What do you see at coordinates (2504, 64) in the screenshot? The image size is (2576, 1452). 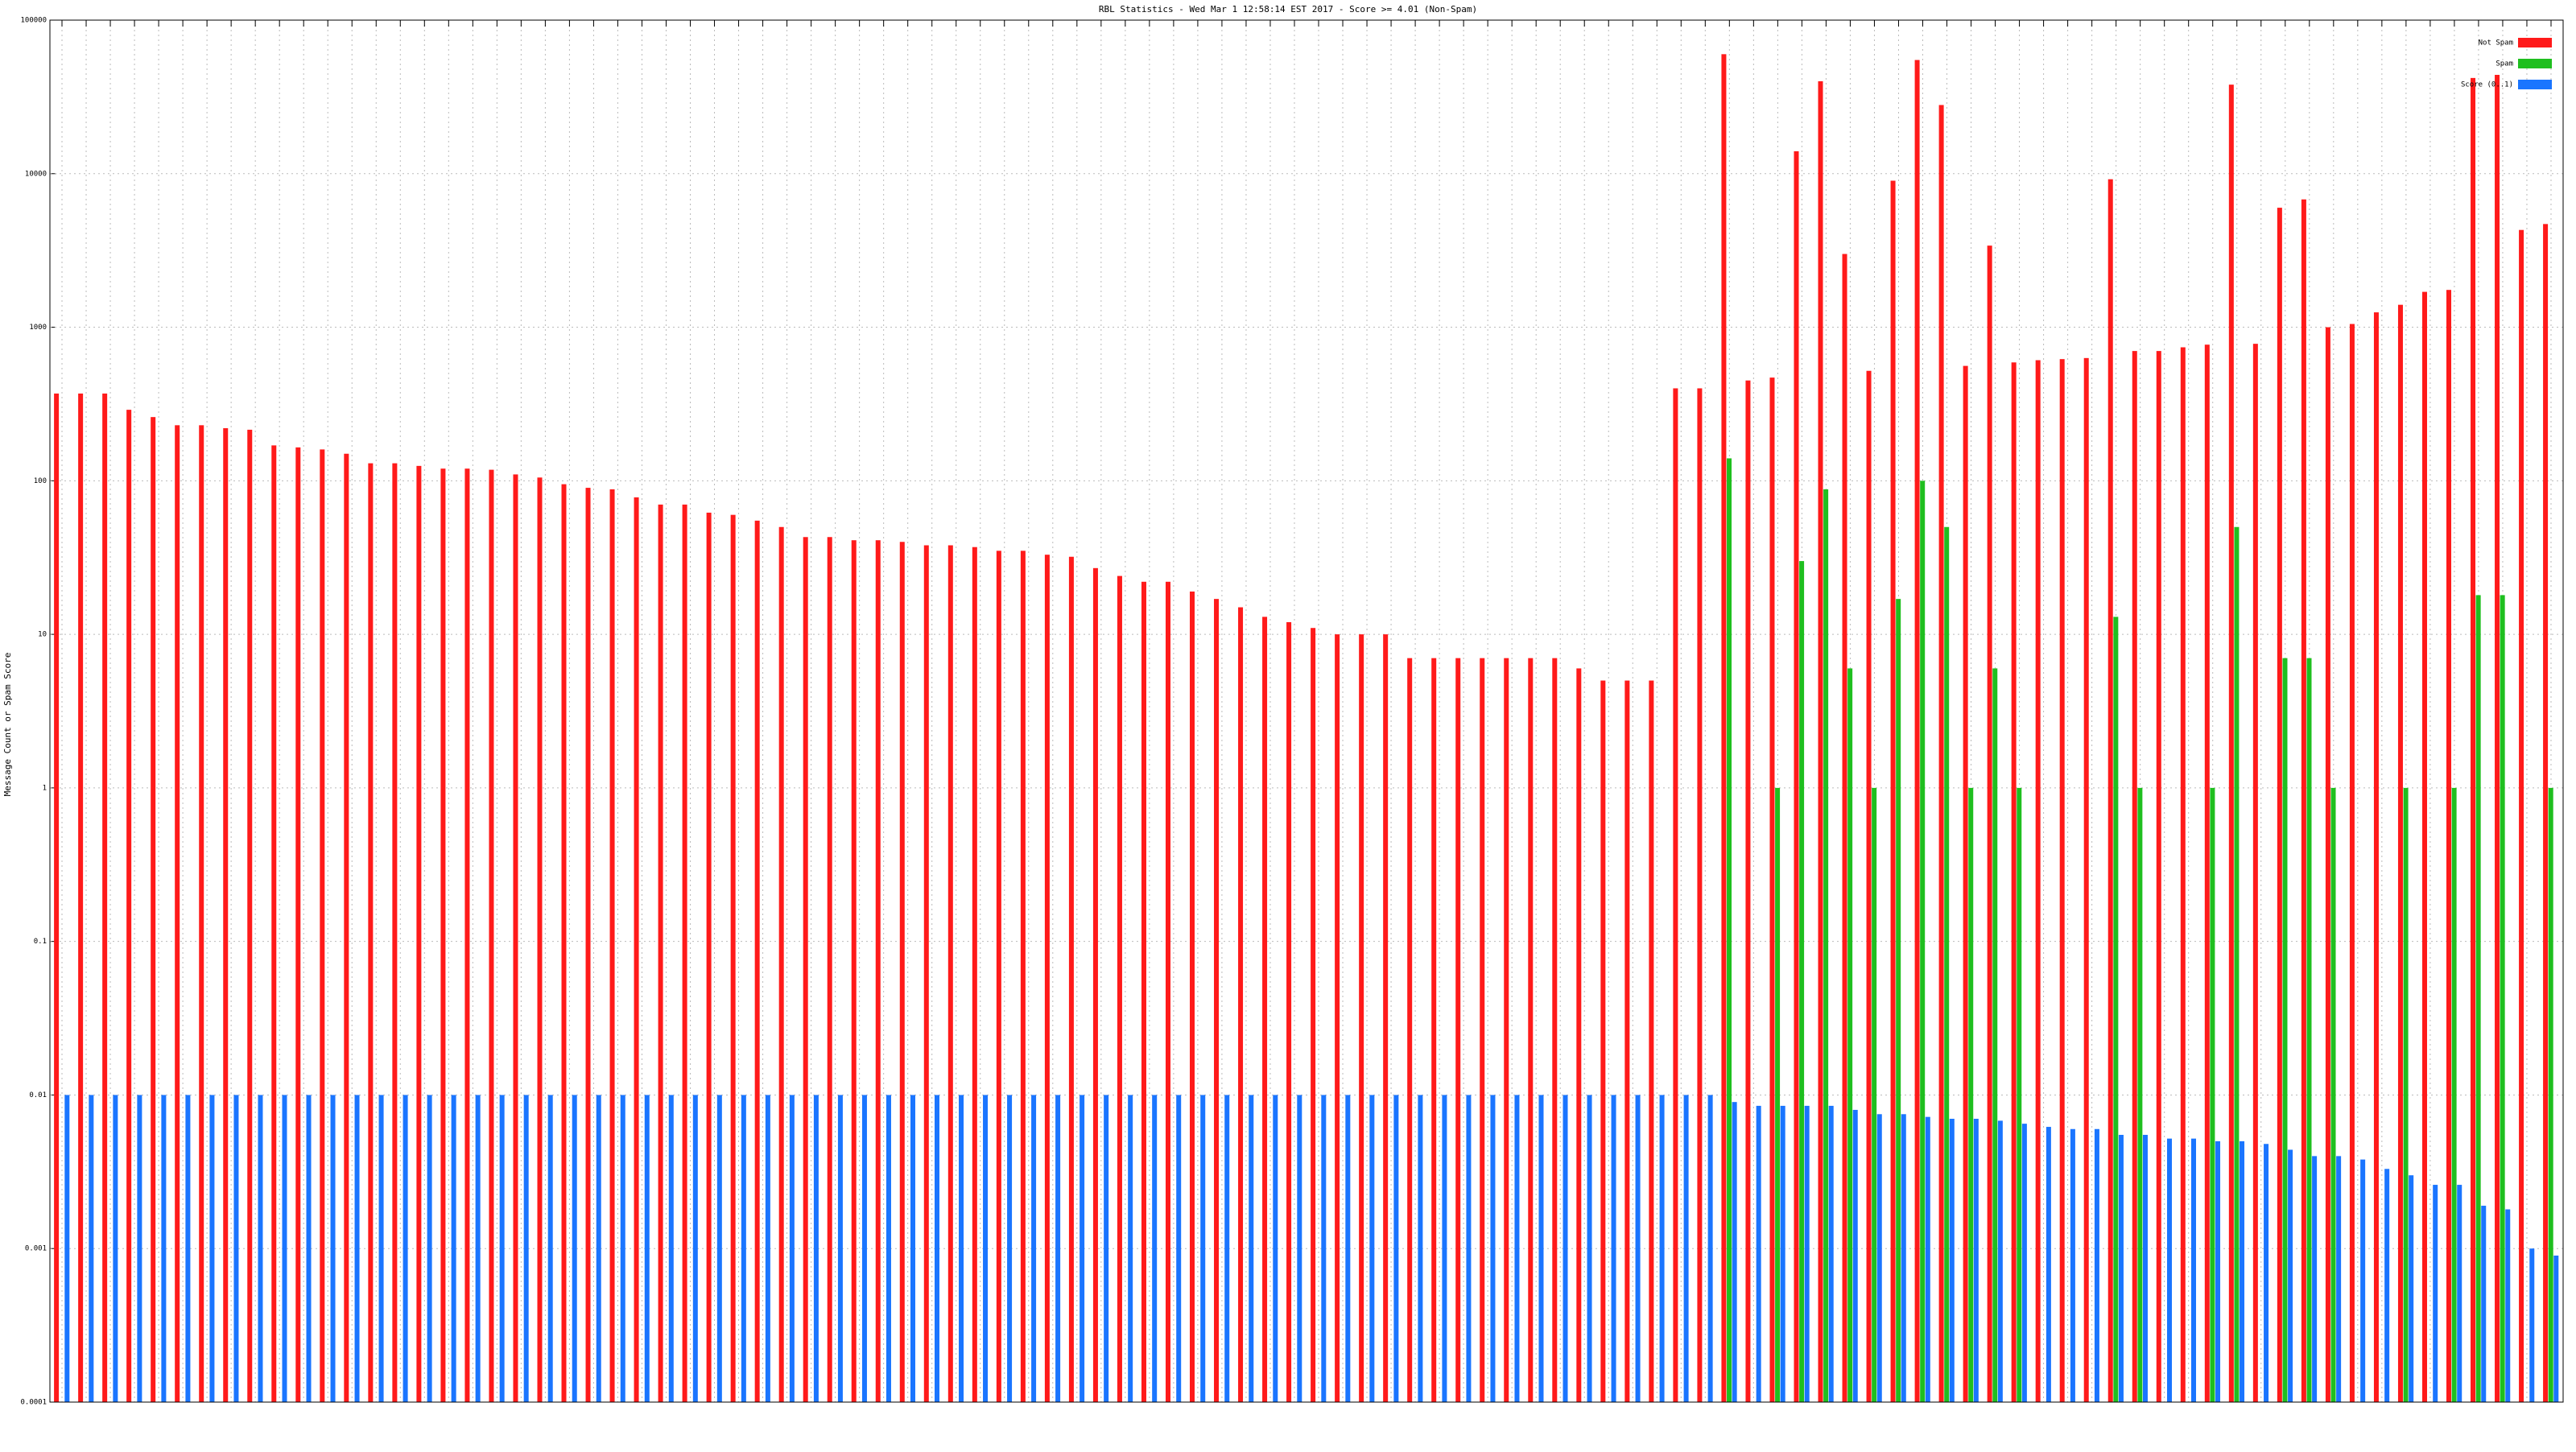 I see `legend-label: Spam` at bounding box center [2504, 64].